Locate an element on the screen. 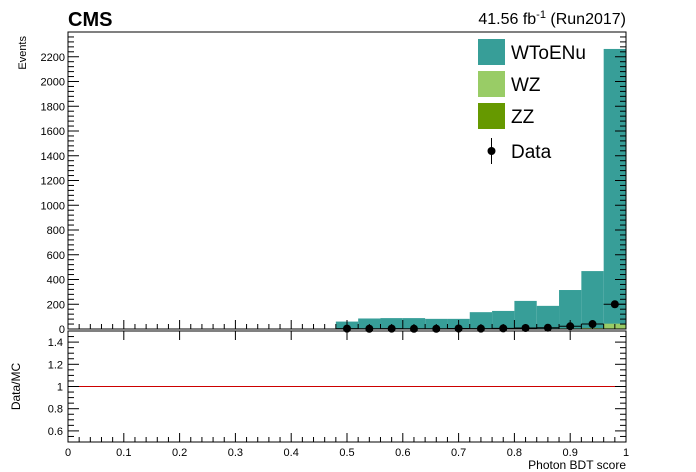 The height and width of the screenshot is (472, 696). ratio-ytick-label-1: 0.8 is located at coordinates (55, 410).